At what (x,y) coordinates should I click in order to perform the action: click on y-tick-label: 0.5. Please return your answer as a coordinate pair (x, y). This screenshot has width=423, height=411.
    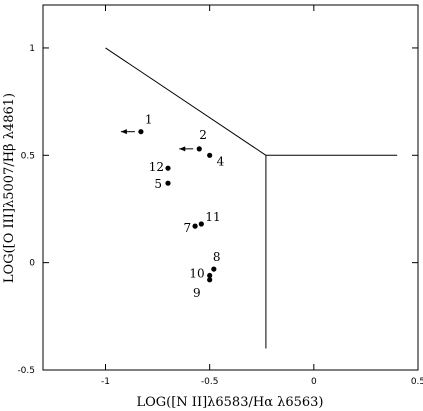
    Looking at the image, I should click on (28, 156).